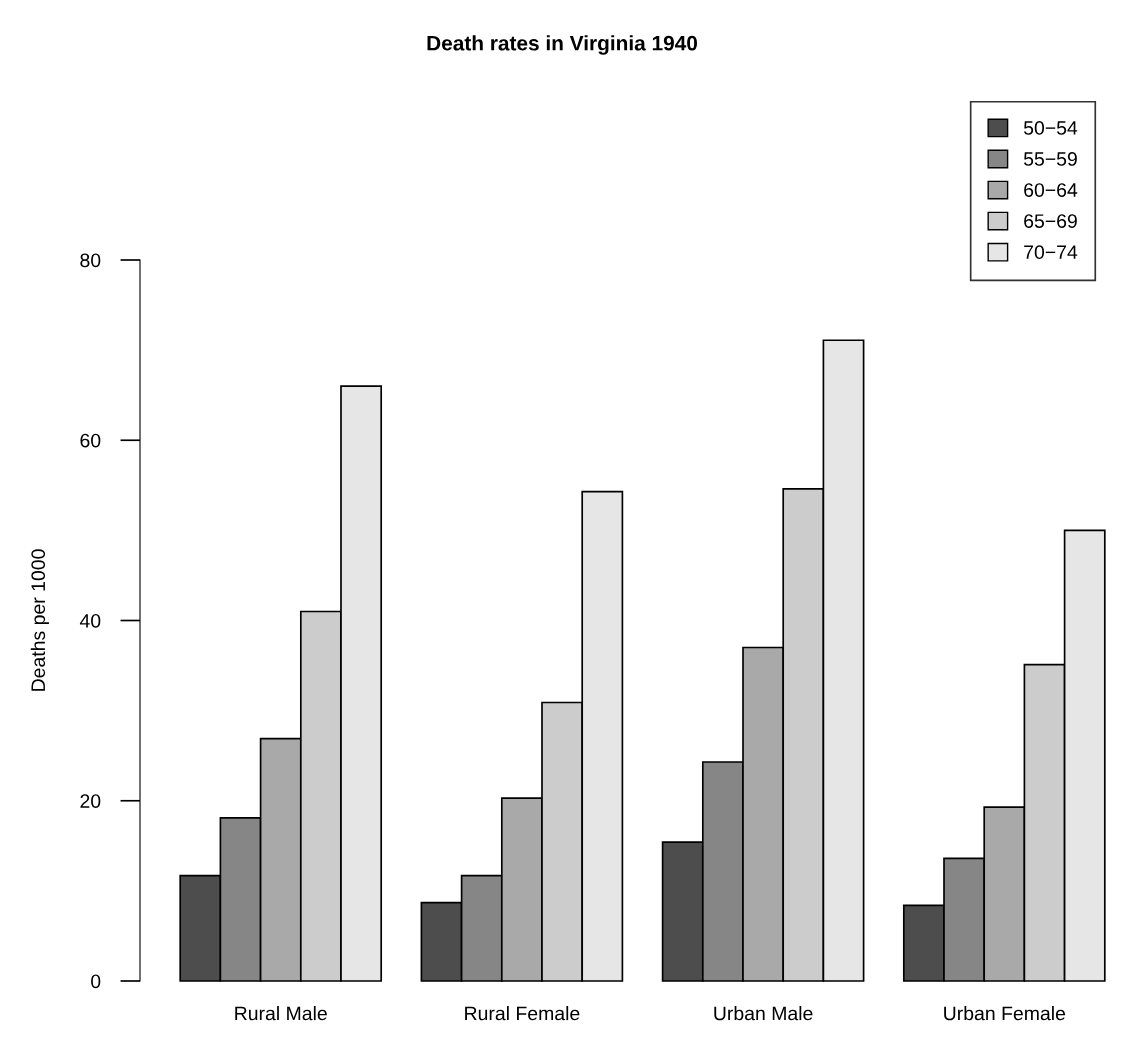  I want to click on y-tick-label: 40, so click(90, 620).